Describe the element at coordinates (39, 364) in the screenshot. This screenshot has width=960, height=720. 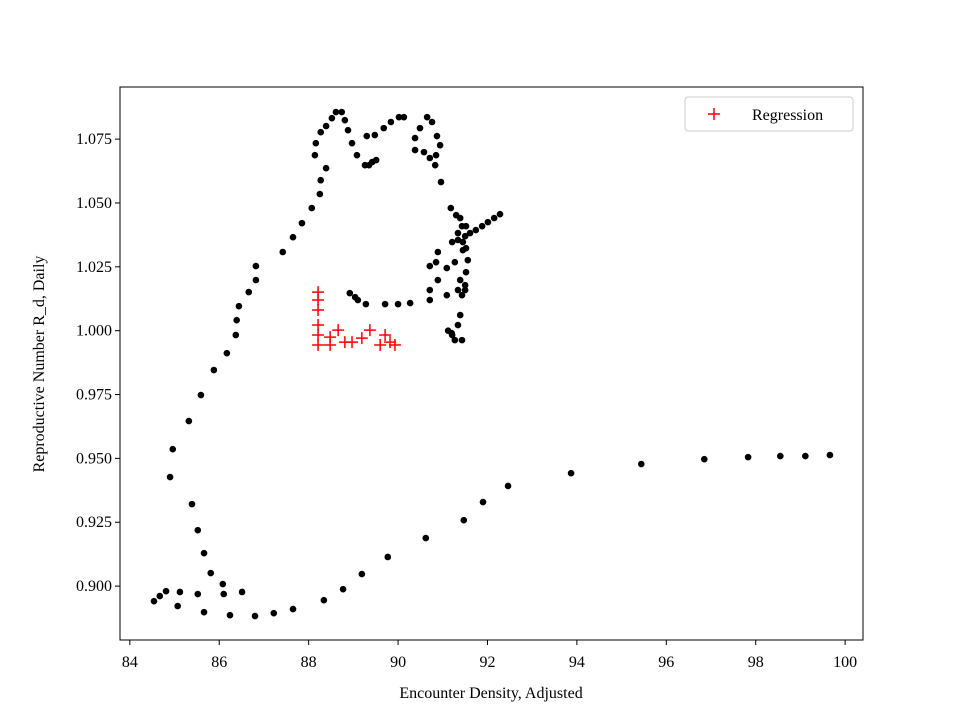
I see `y-axis-label: Reproductive Number R_d, Daily` at that location.